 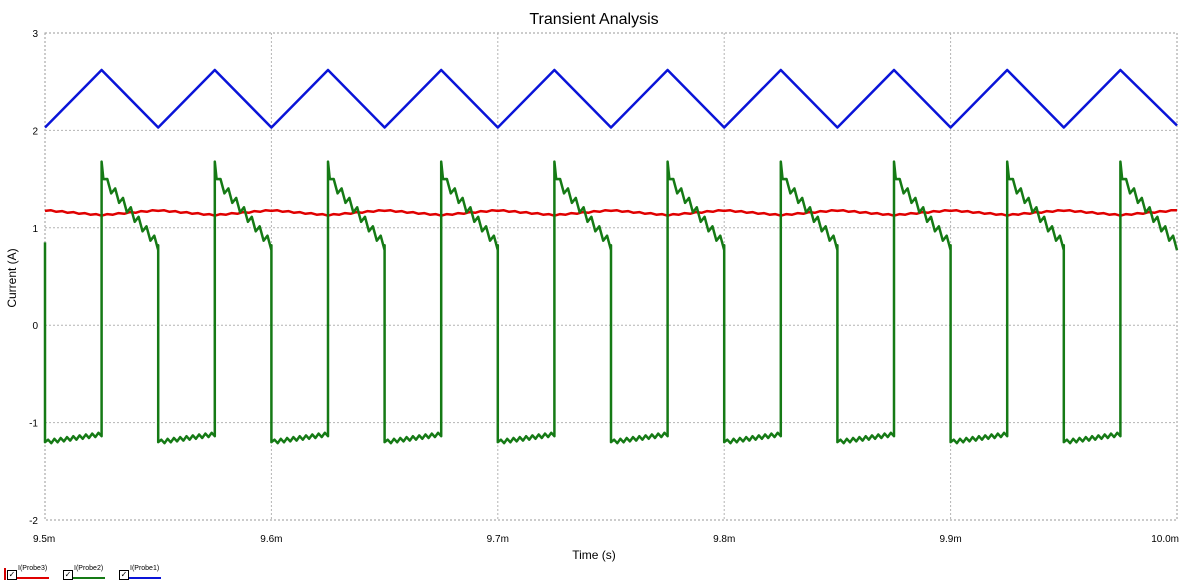 What do you see at coordinates (33, 568) in the screenshot?
I see `legend-label-probe3: I(Probe3)` at bounding box center [33, 568].